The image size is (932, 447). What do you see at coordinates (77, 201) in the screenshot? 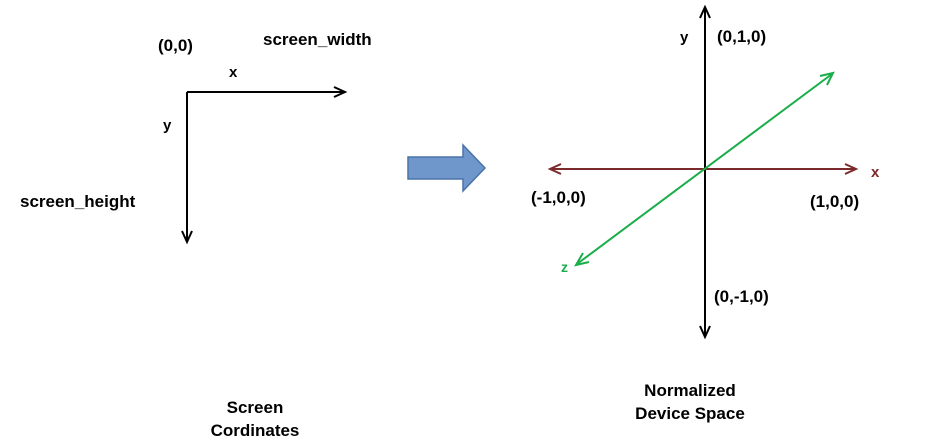
I see `screen-height-label: screen_height` at bounding box center [77, 201].